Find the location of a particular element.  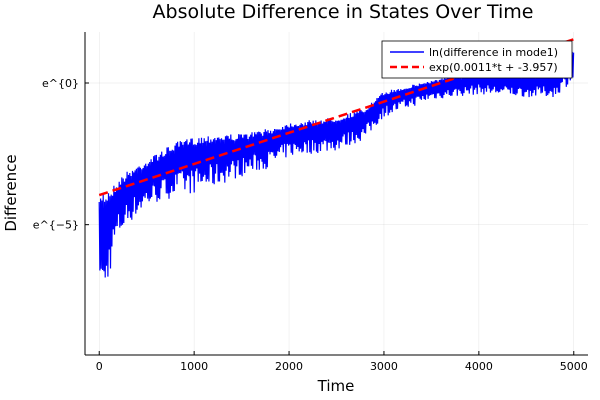

y-axis-label: Difference is located at coordinates (11, 192).